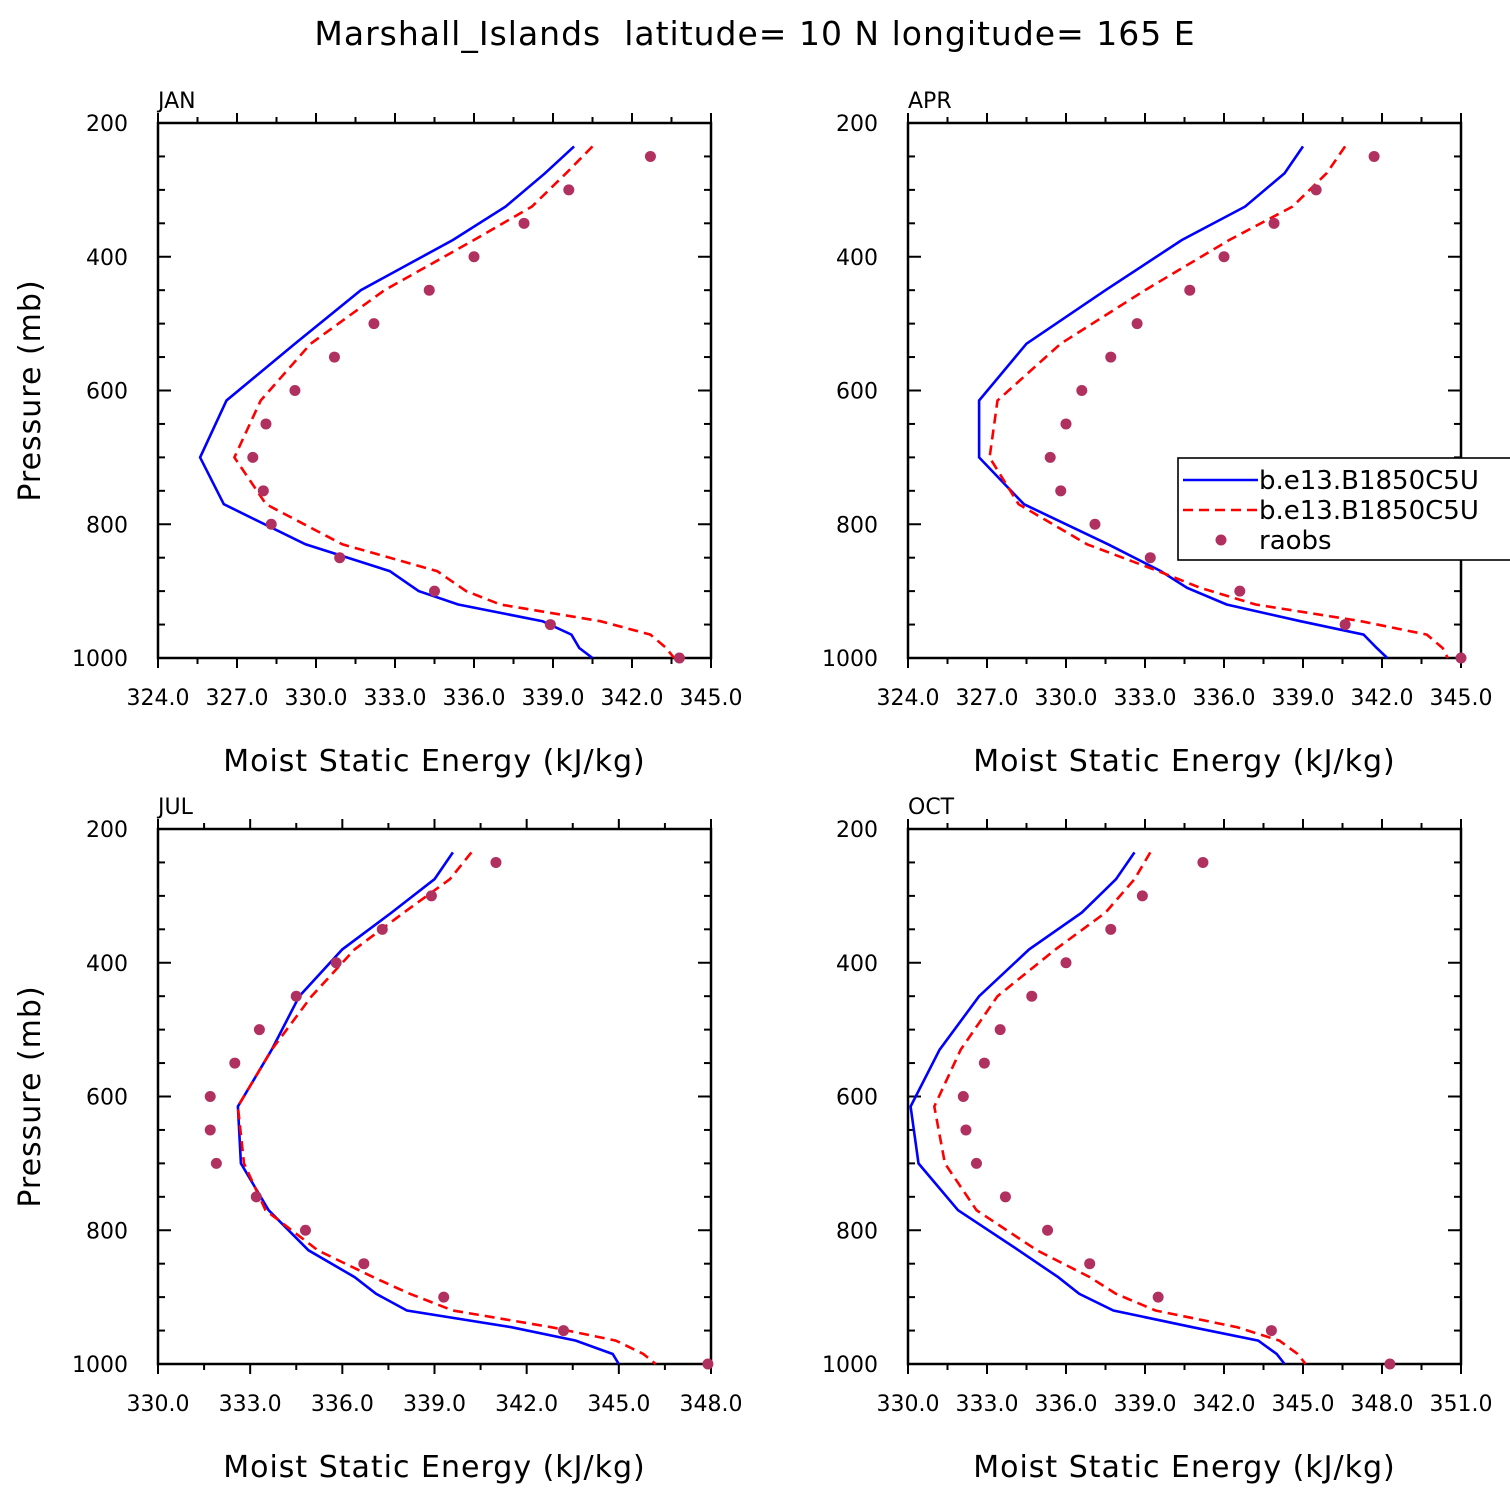 This screenshot has width=1510, height=1510. I want to click on panel-label: JAN, so click(176, 101).